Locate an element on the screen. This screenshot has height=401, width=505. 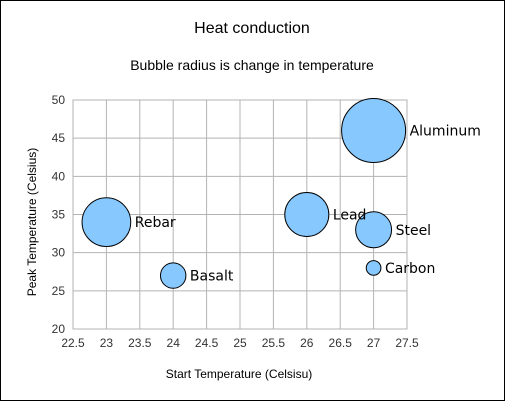
bubble-basalt is located at coordinates (173, 275).